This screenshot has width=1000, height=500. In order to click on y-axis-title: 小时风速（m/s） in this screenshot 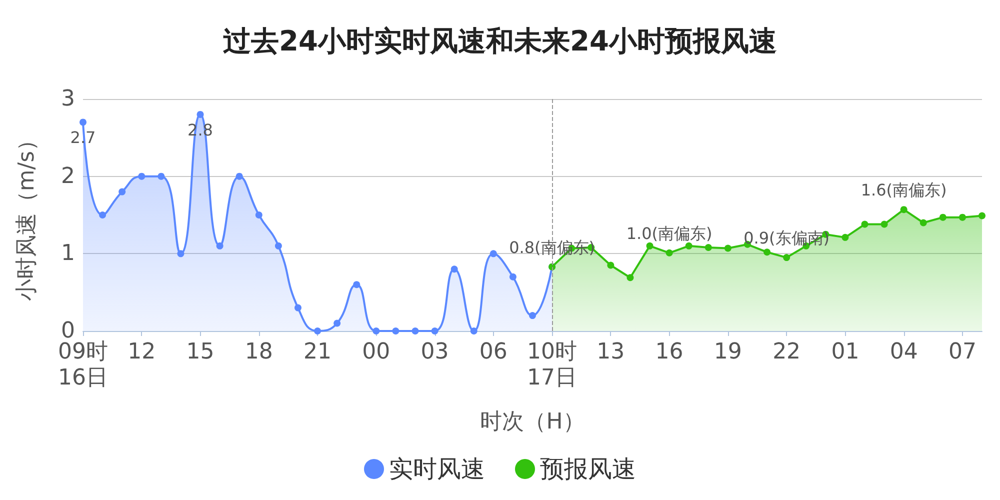, I will do `click(27, 215)`.